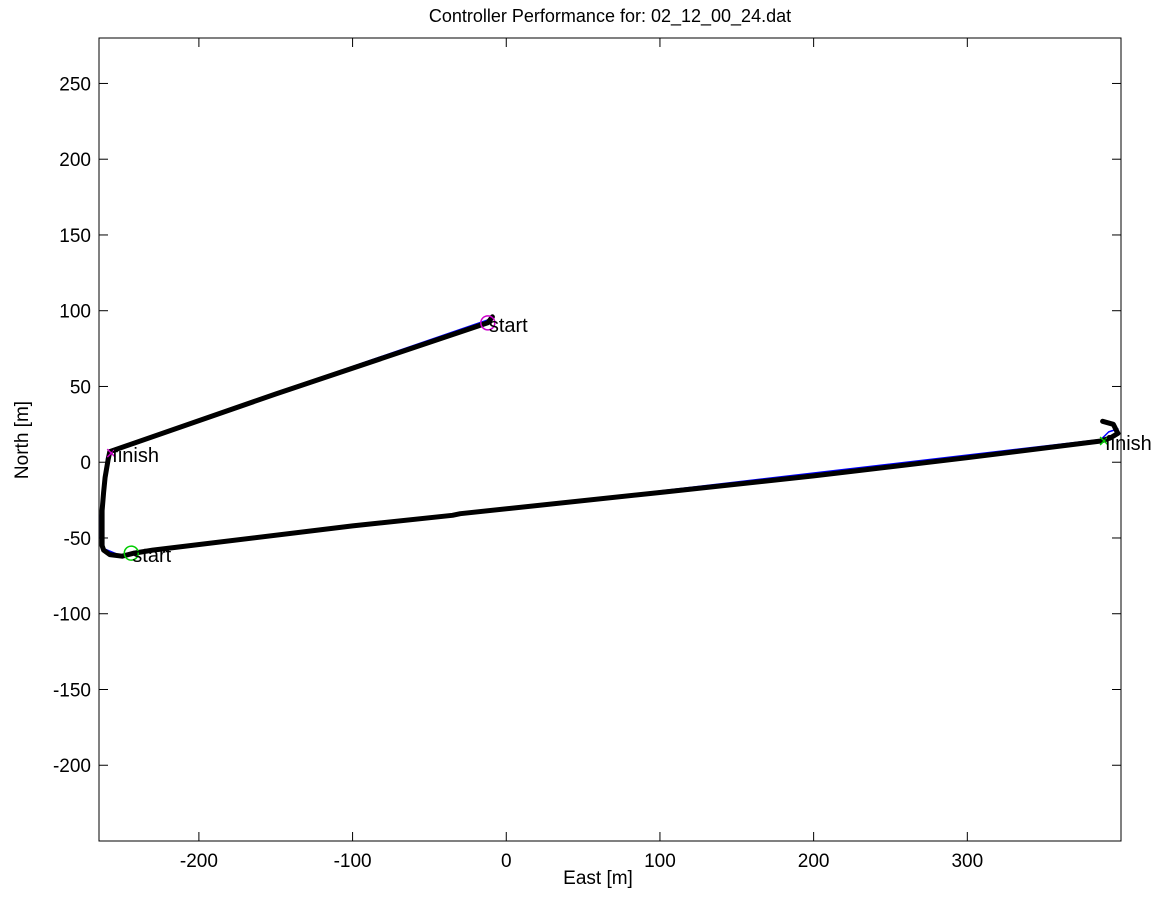 The width and height of the screenshot is (1166, 900). I want to click on y-tick-label: 100, so click(75, 312).